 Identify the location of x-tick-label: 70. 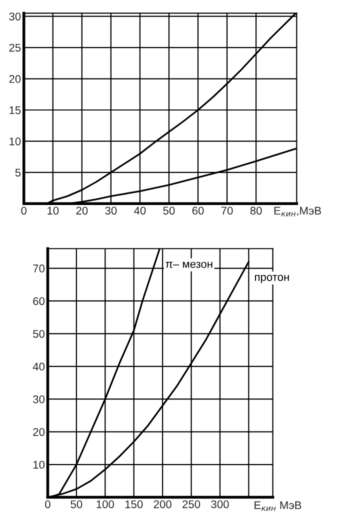
(227, 210).